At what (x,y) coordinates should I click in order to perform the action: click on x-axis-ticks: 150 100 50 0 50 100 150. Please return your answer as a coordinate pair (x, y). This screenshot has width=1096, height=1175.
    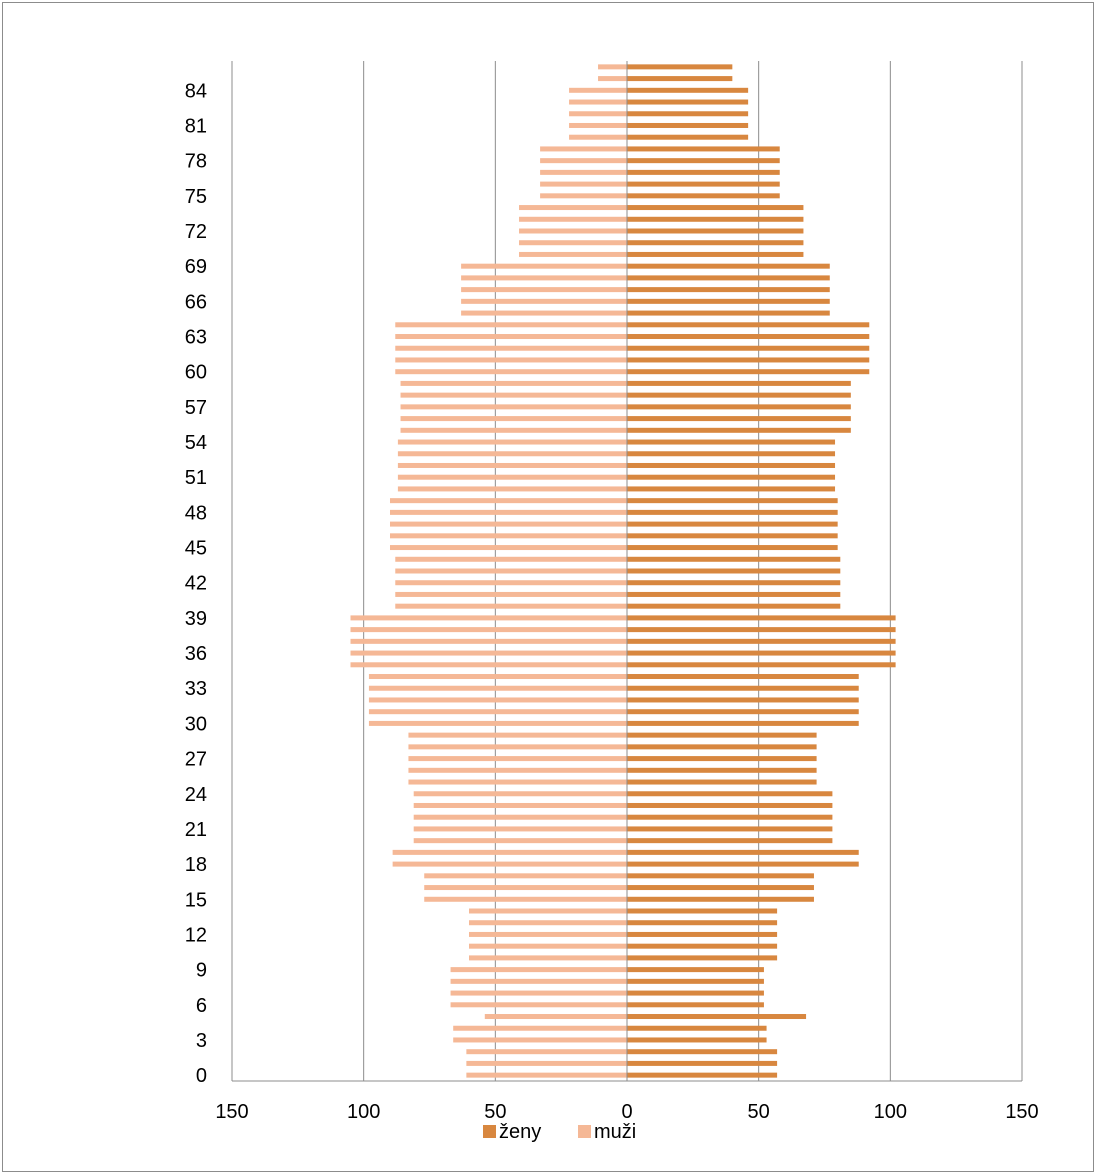
    Looking at the image, I should click on (626, 1112).